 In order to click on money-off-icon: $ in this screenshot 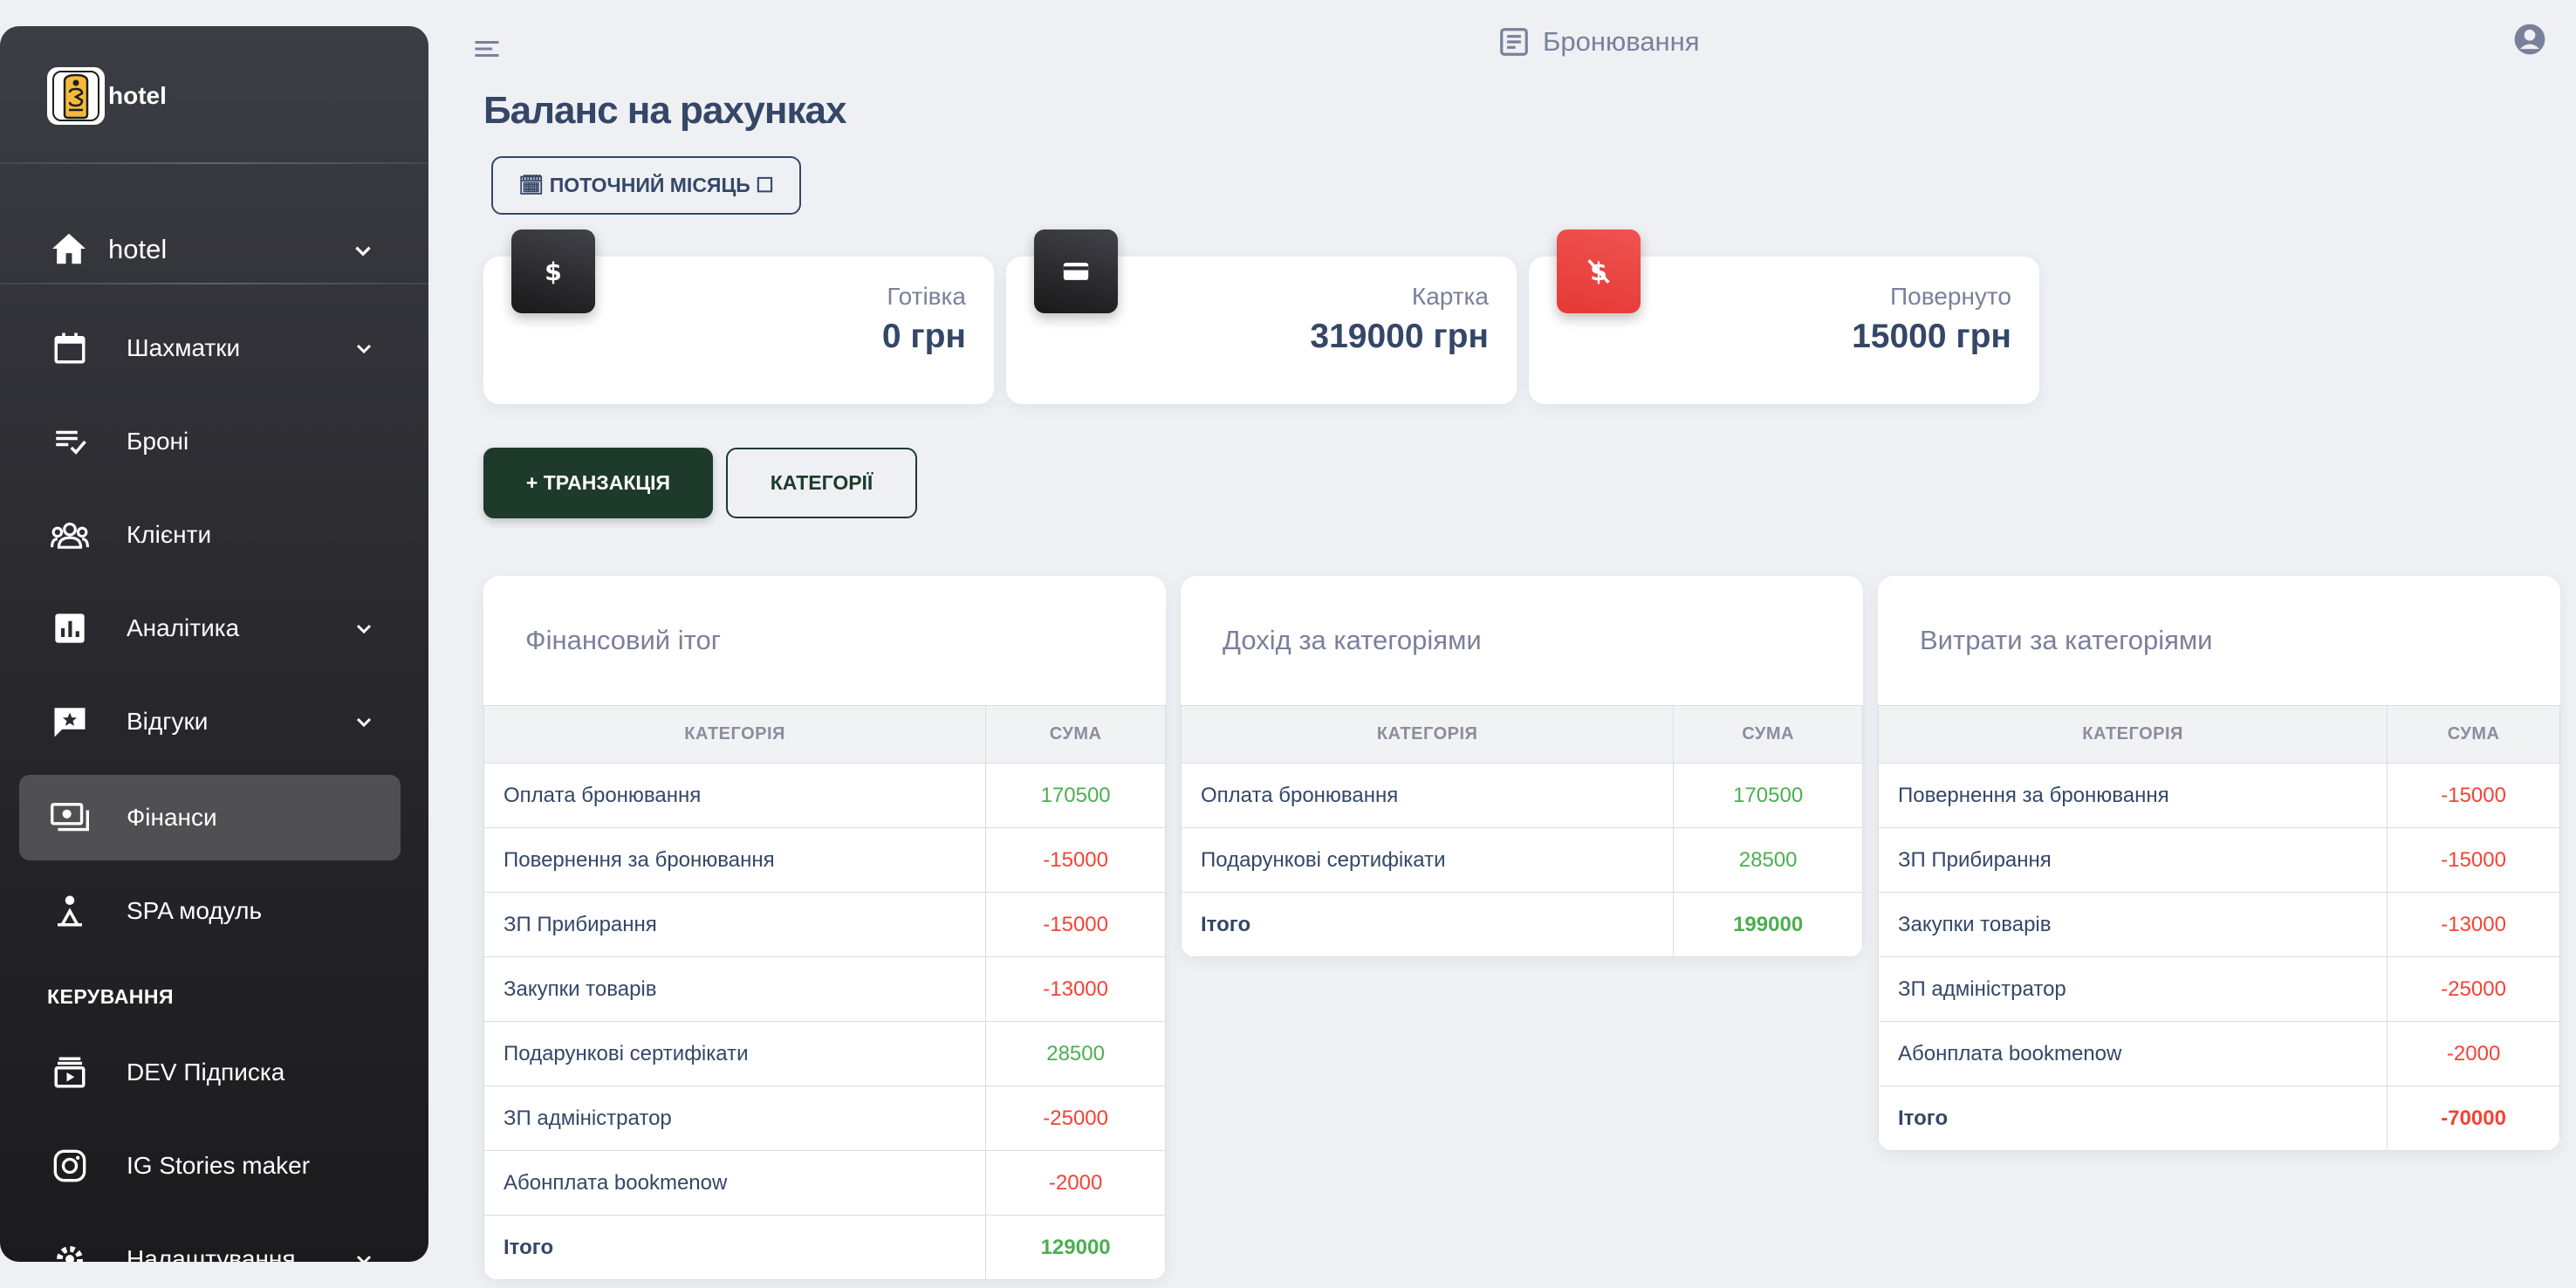, I will do `click(1599, 271)`.